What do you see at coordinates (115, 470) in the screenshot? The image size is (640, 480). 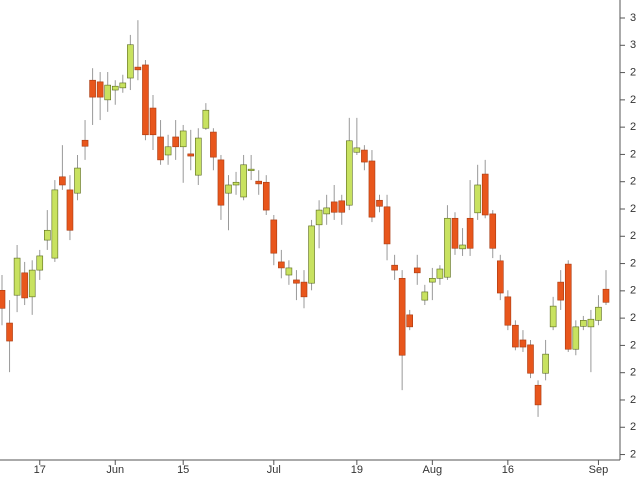 I see `x-tick-label: Jun` at bounding box center [115, 470].